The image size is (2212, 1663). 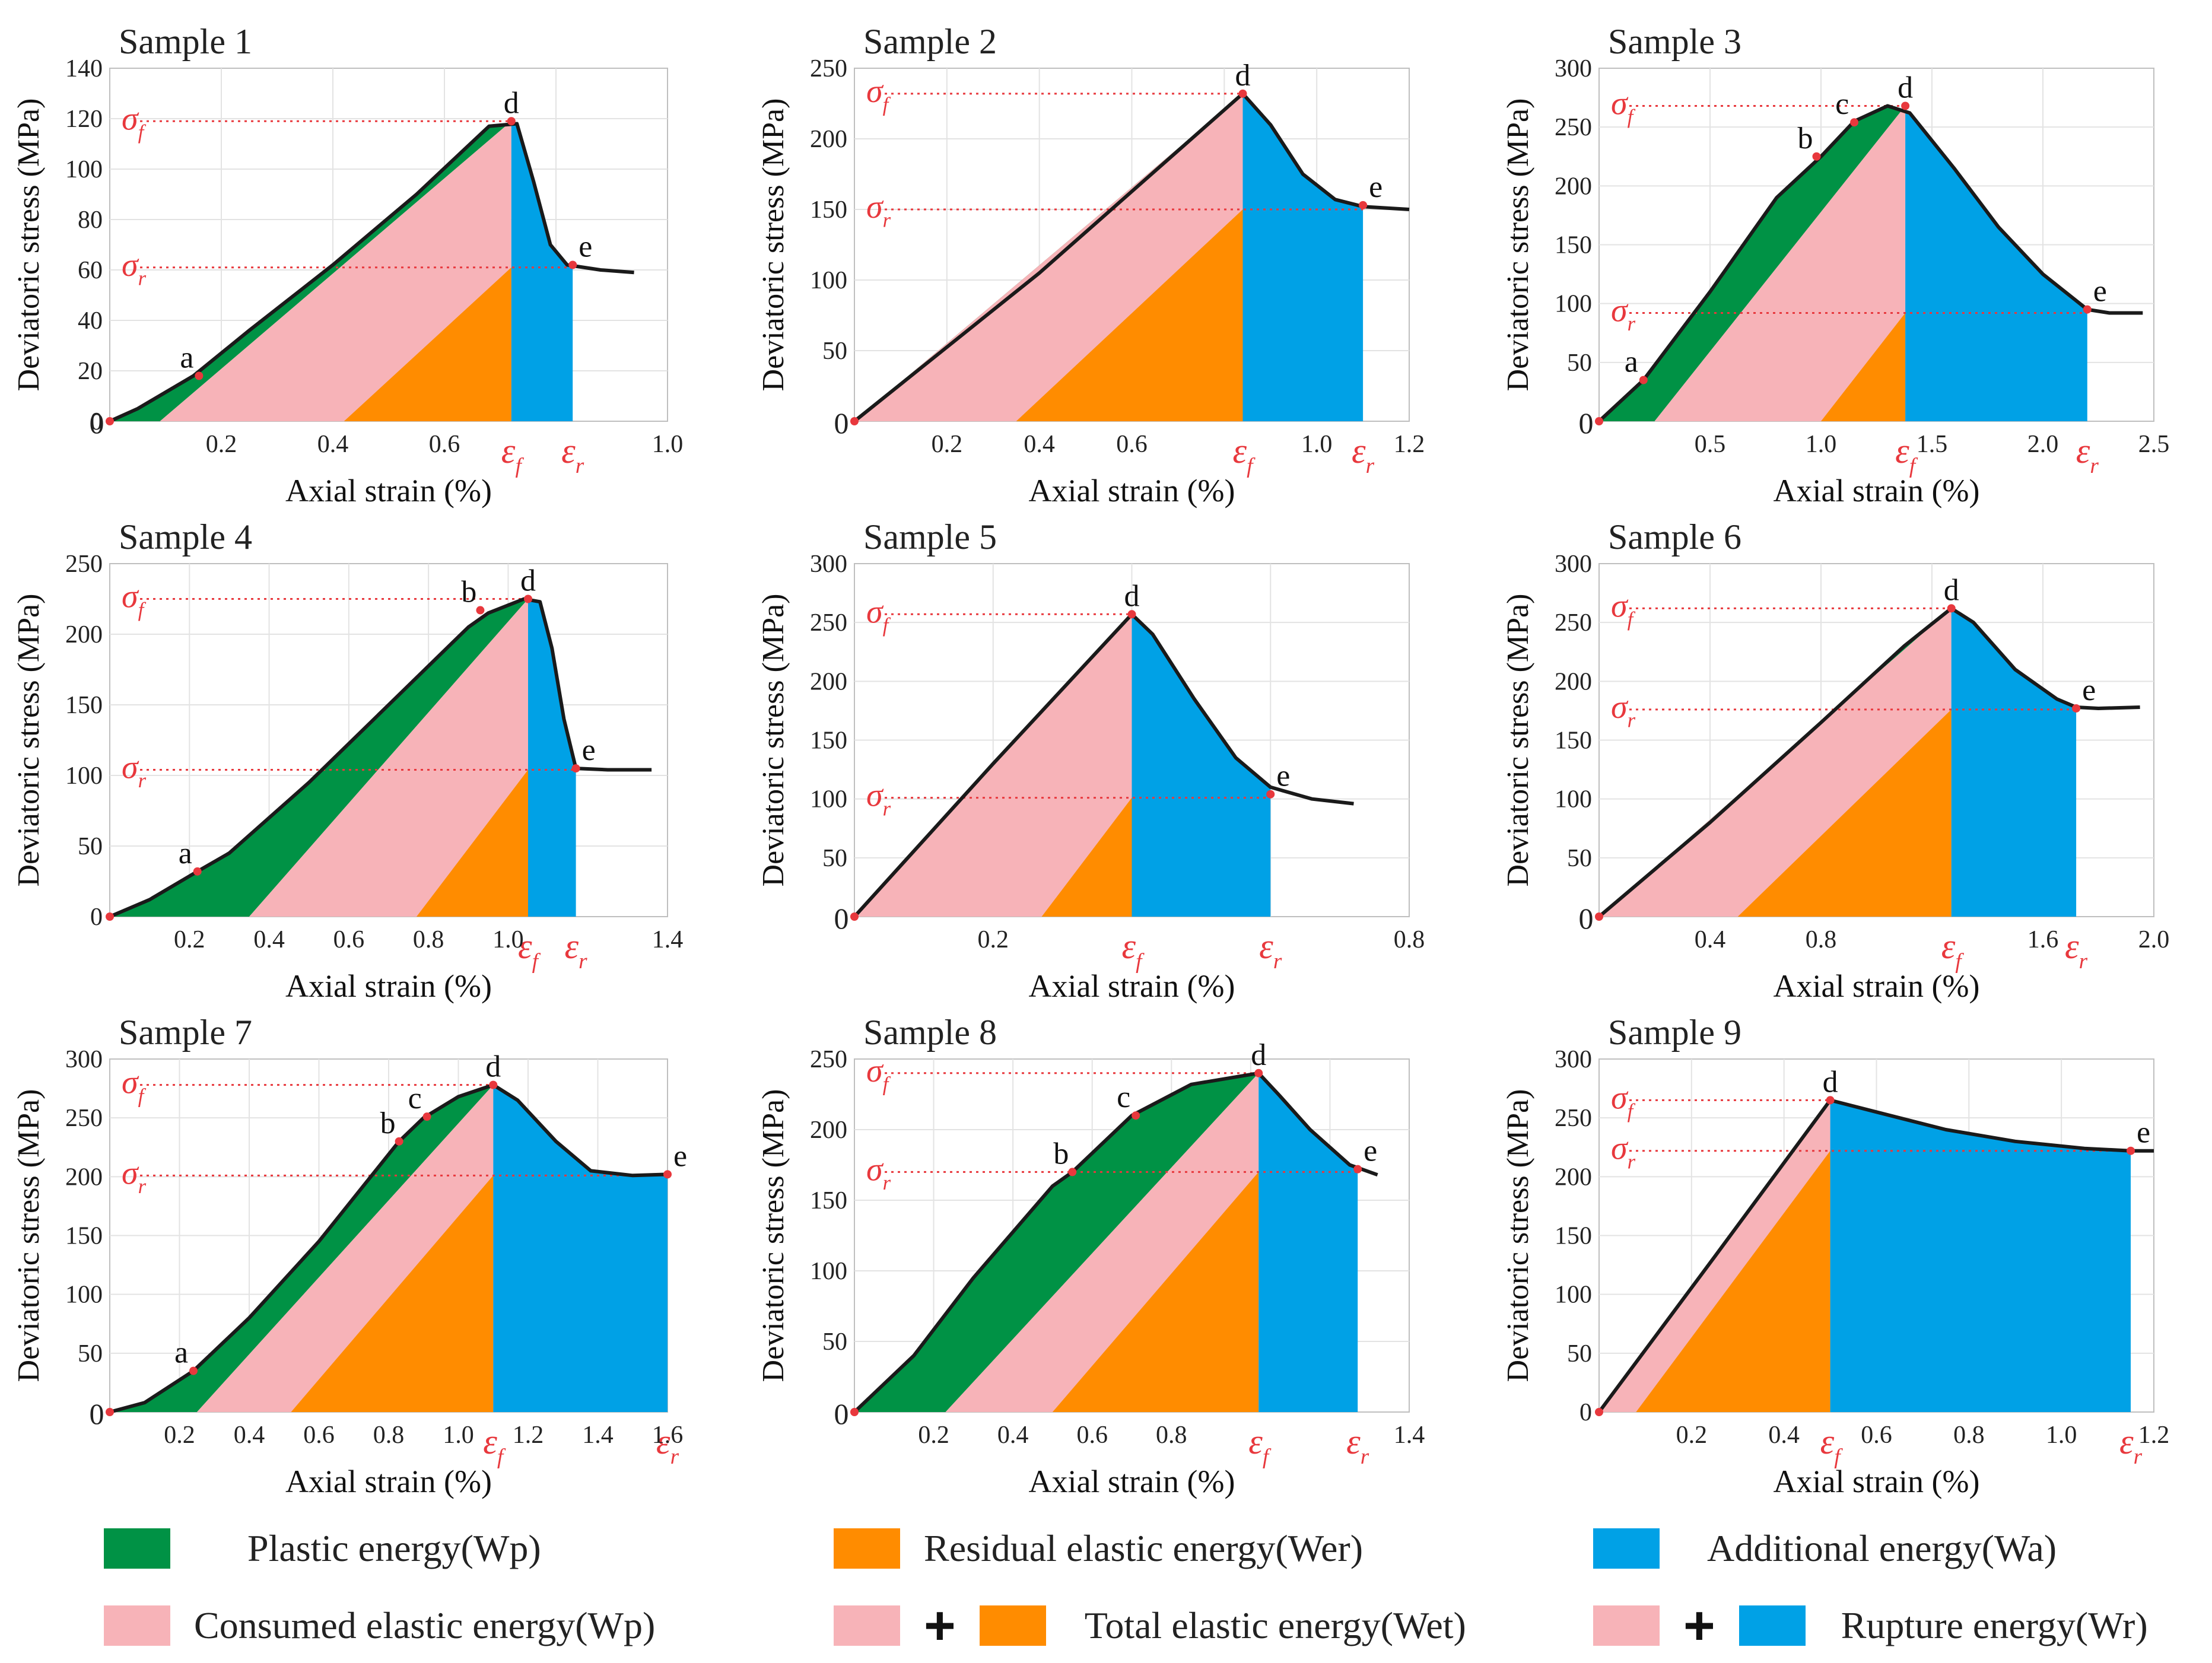 What do you see at coordinates (394, 1548) in the screenshot?
I see `legend-label-plastic: Plastic energy(Wp)` at bounding box center [394, 1548].